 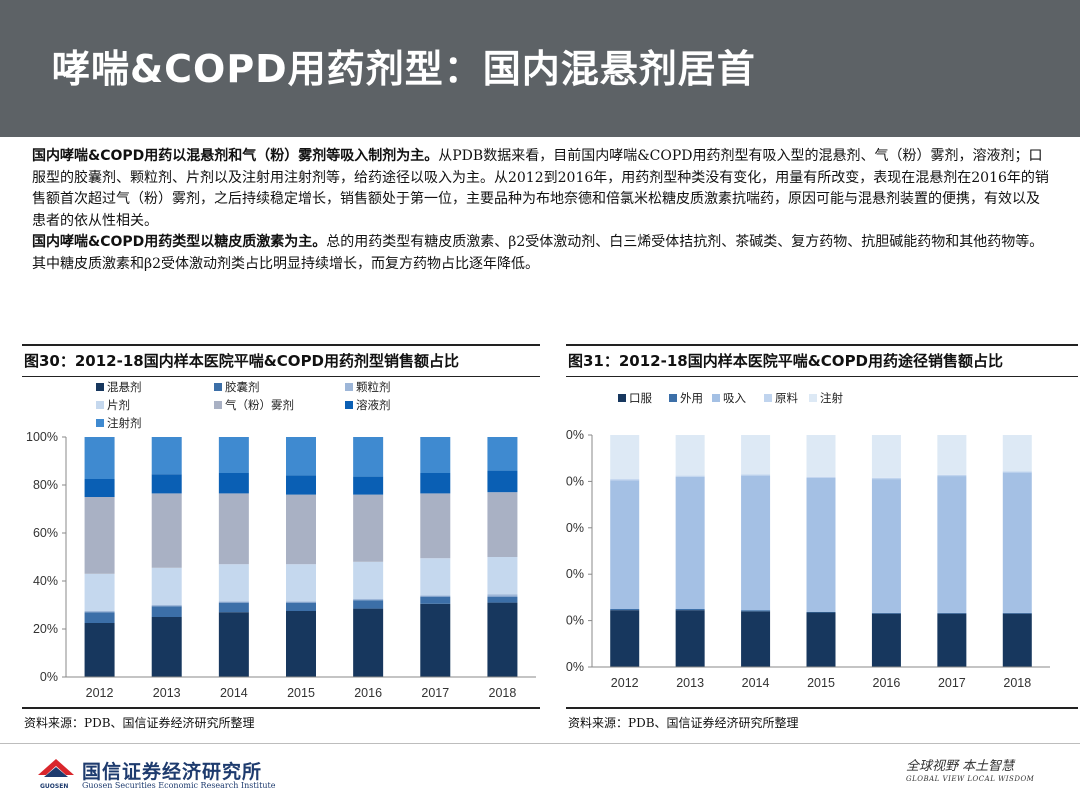 I want to click on legend-item: 胶囊剂, so click(x=237, y=387).